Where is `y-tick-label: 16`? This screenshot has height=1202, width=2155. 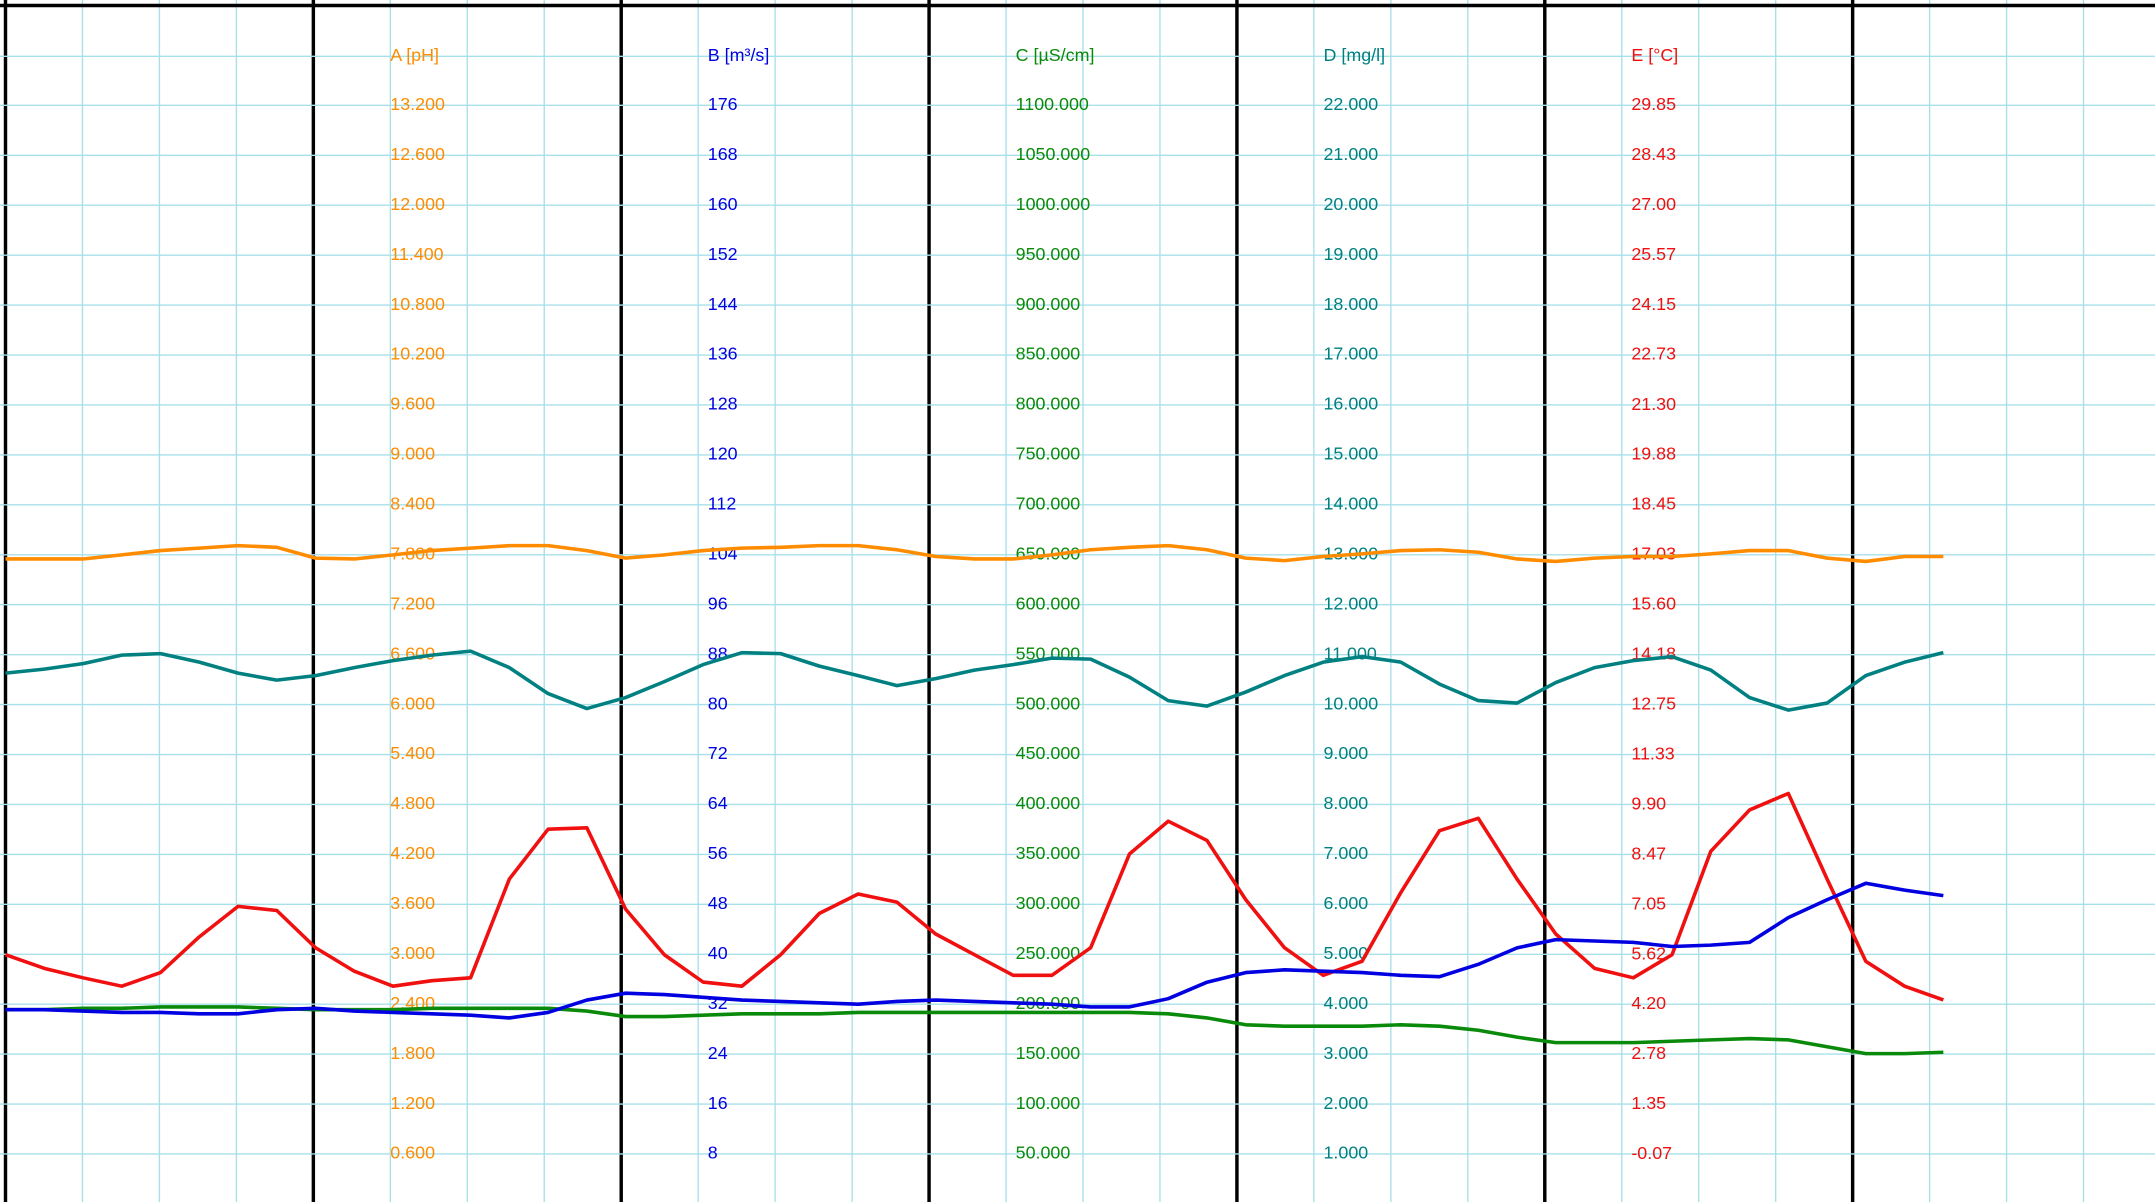 y-tick-label: 16 is located at coordinates (718, 1103).